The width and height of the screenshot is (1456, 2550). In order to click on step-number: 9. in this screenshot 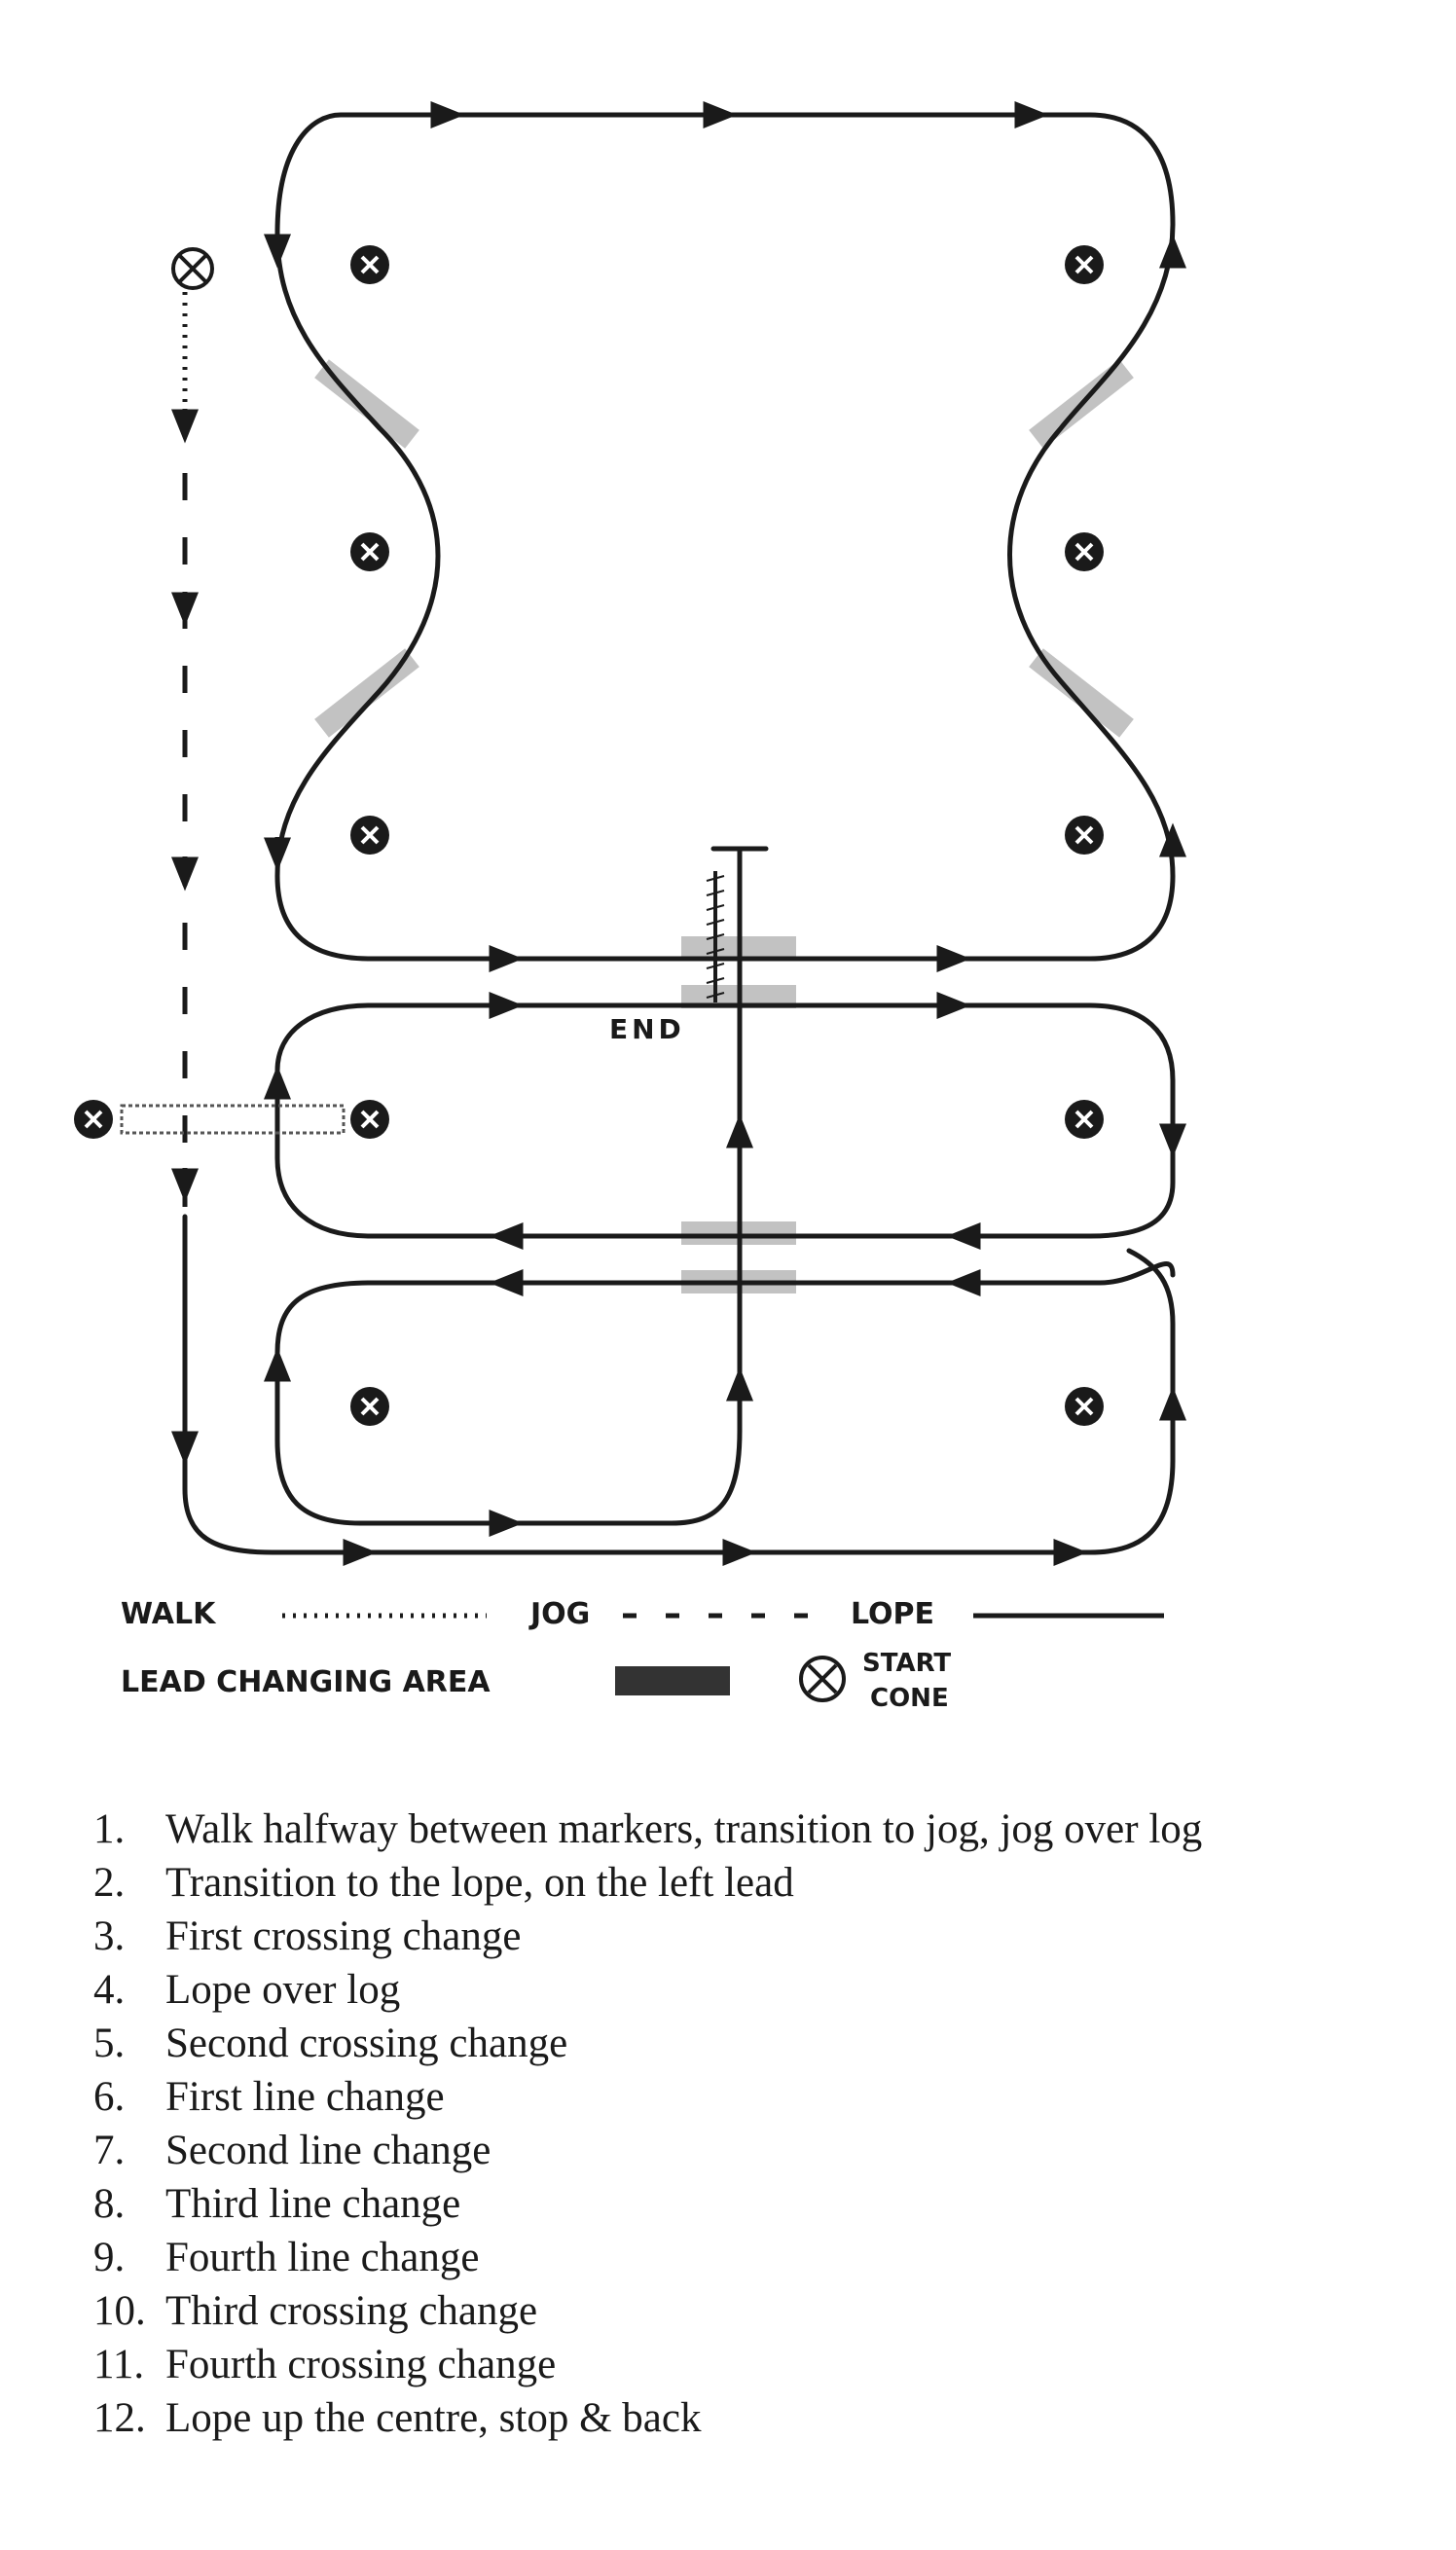, I will do `click(109, 2257)`.